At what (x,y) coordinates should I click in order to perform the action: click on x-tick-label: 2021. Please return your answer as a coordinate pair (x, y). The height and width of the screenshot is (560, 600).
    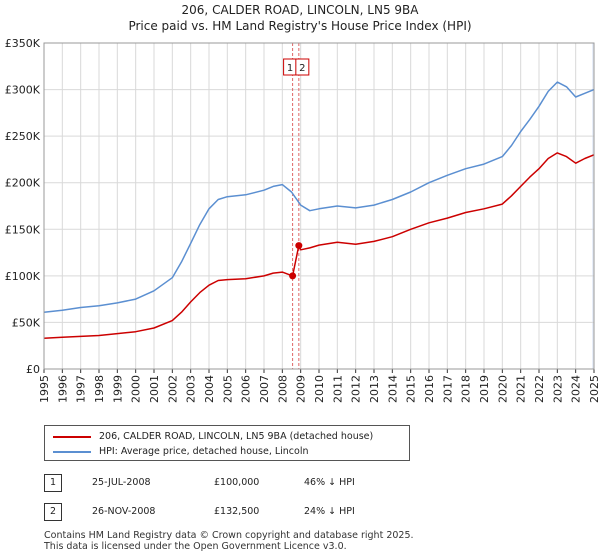
    Looking at the image, I should click on (521, 389).